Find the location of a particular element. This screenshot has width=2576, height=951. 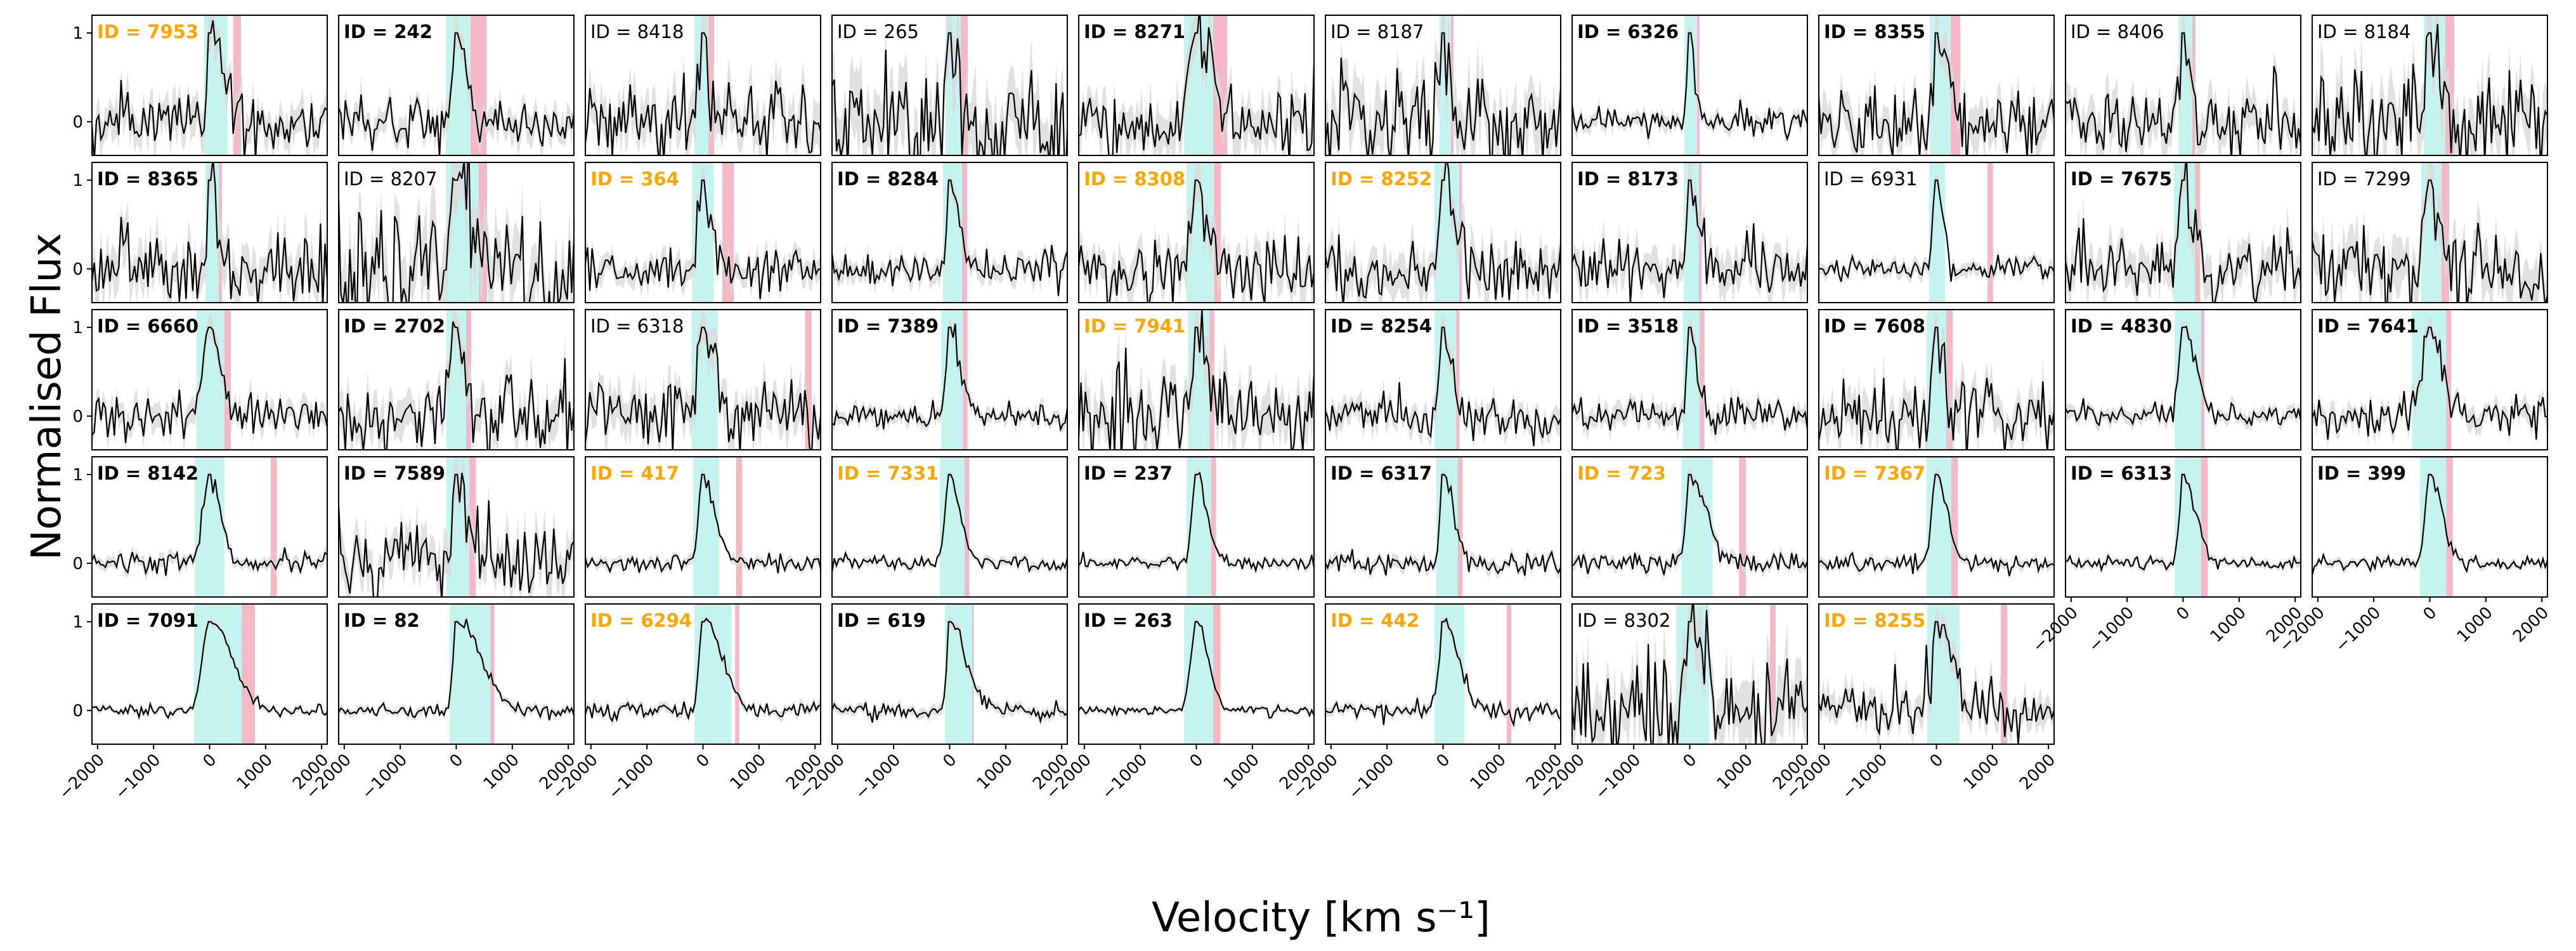

y-tick-label: 1 is located at coordinates (78, 180).